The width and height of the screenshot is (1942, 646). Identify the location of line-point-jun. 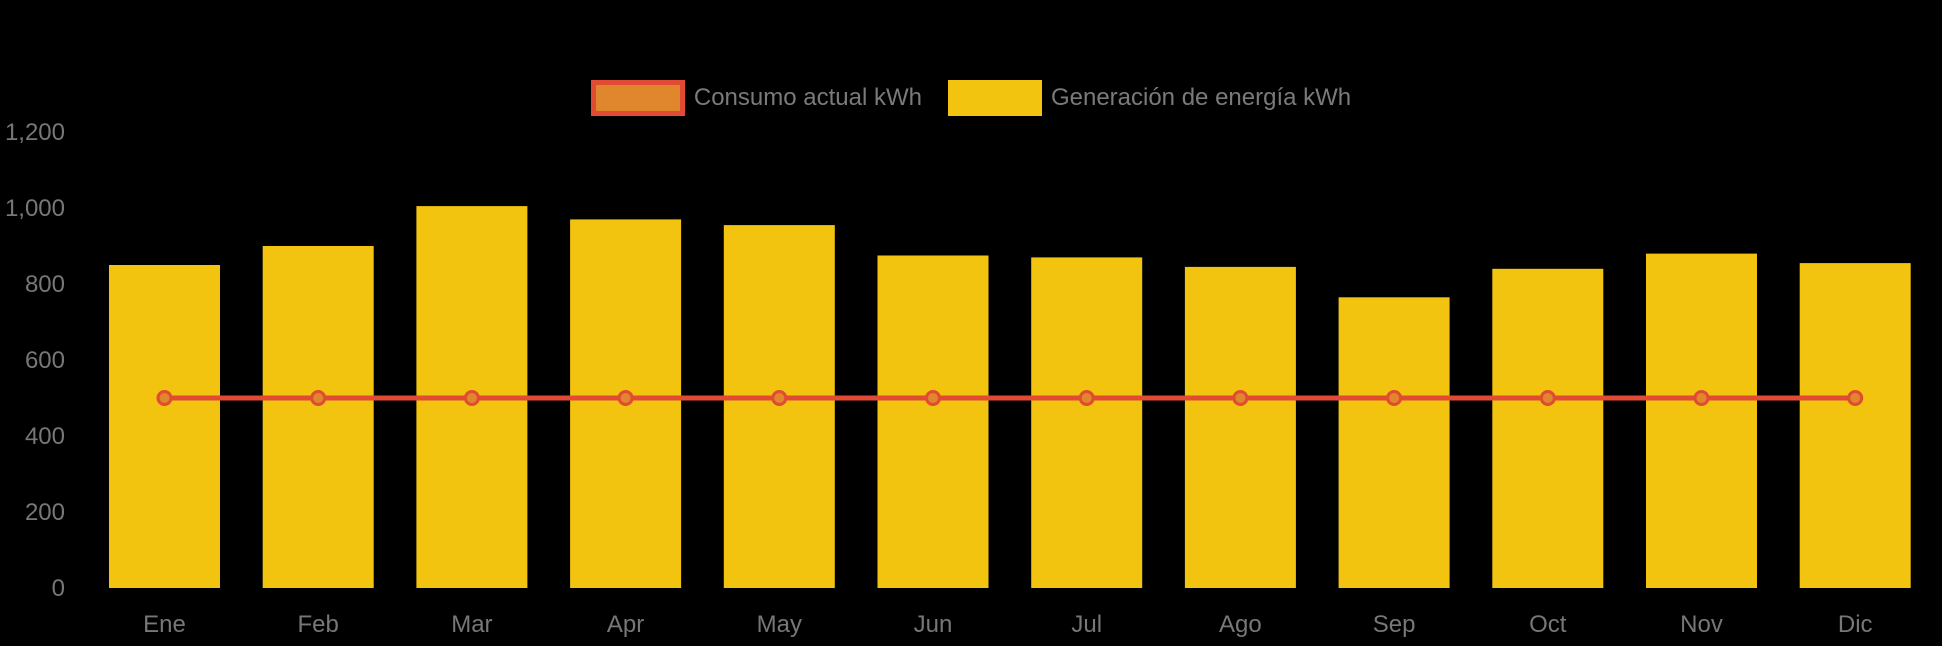
(933, 398).